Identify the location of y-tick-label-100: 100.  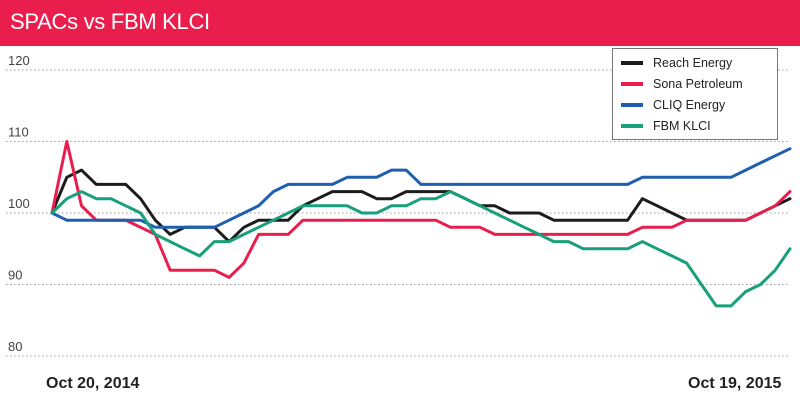
(19, 203).